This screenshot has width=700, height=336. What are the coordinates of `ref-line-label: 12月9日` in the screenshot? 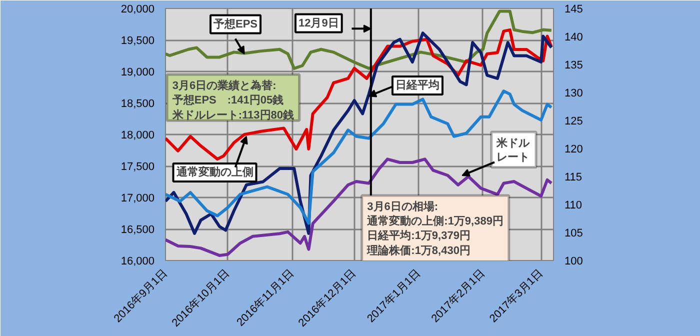 It's located at (318, 23).